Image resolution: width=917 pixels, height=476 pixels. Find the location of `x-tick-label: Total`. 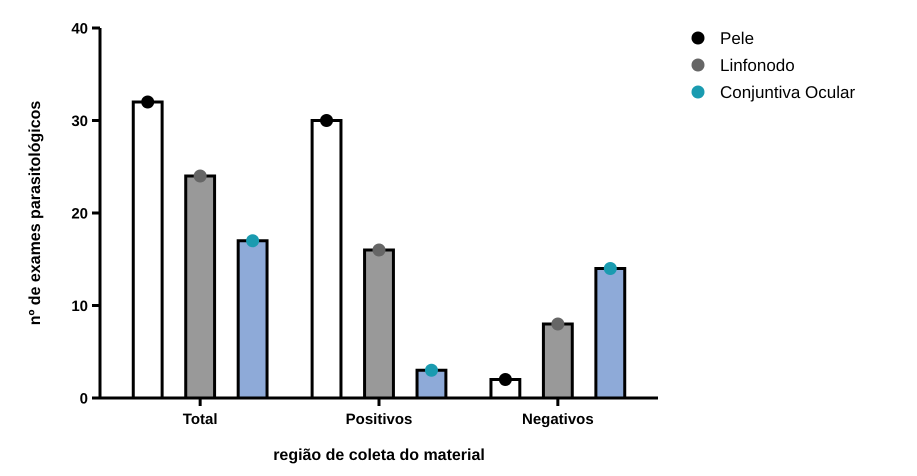

x-tick-label: Total is located at coordinates (200, 419).